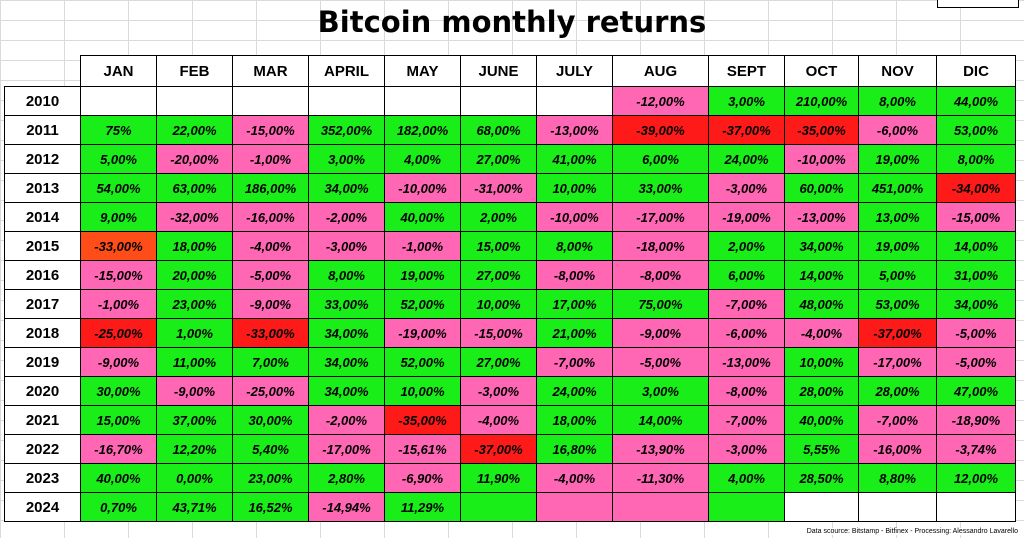 This screenshot has height=538, width=1024. I want to click on return-cell: 43,71%, so click(194, 507).